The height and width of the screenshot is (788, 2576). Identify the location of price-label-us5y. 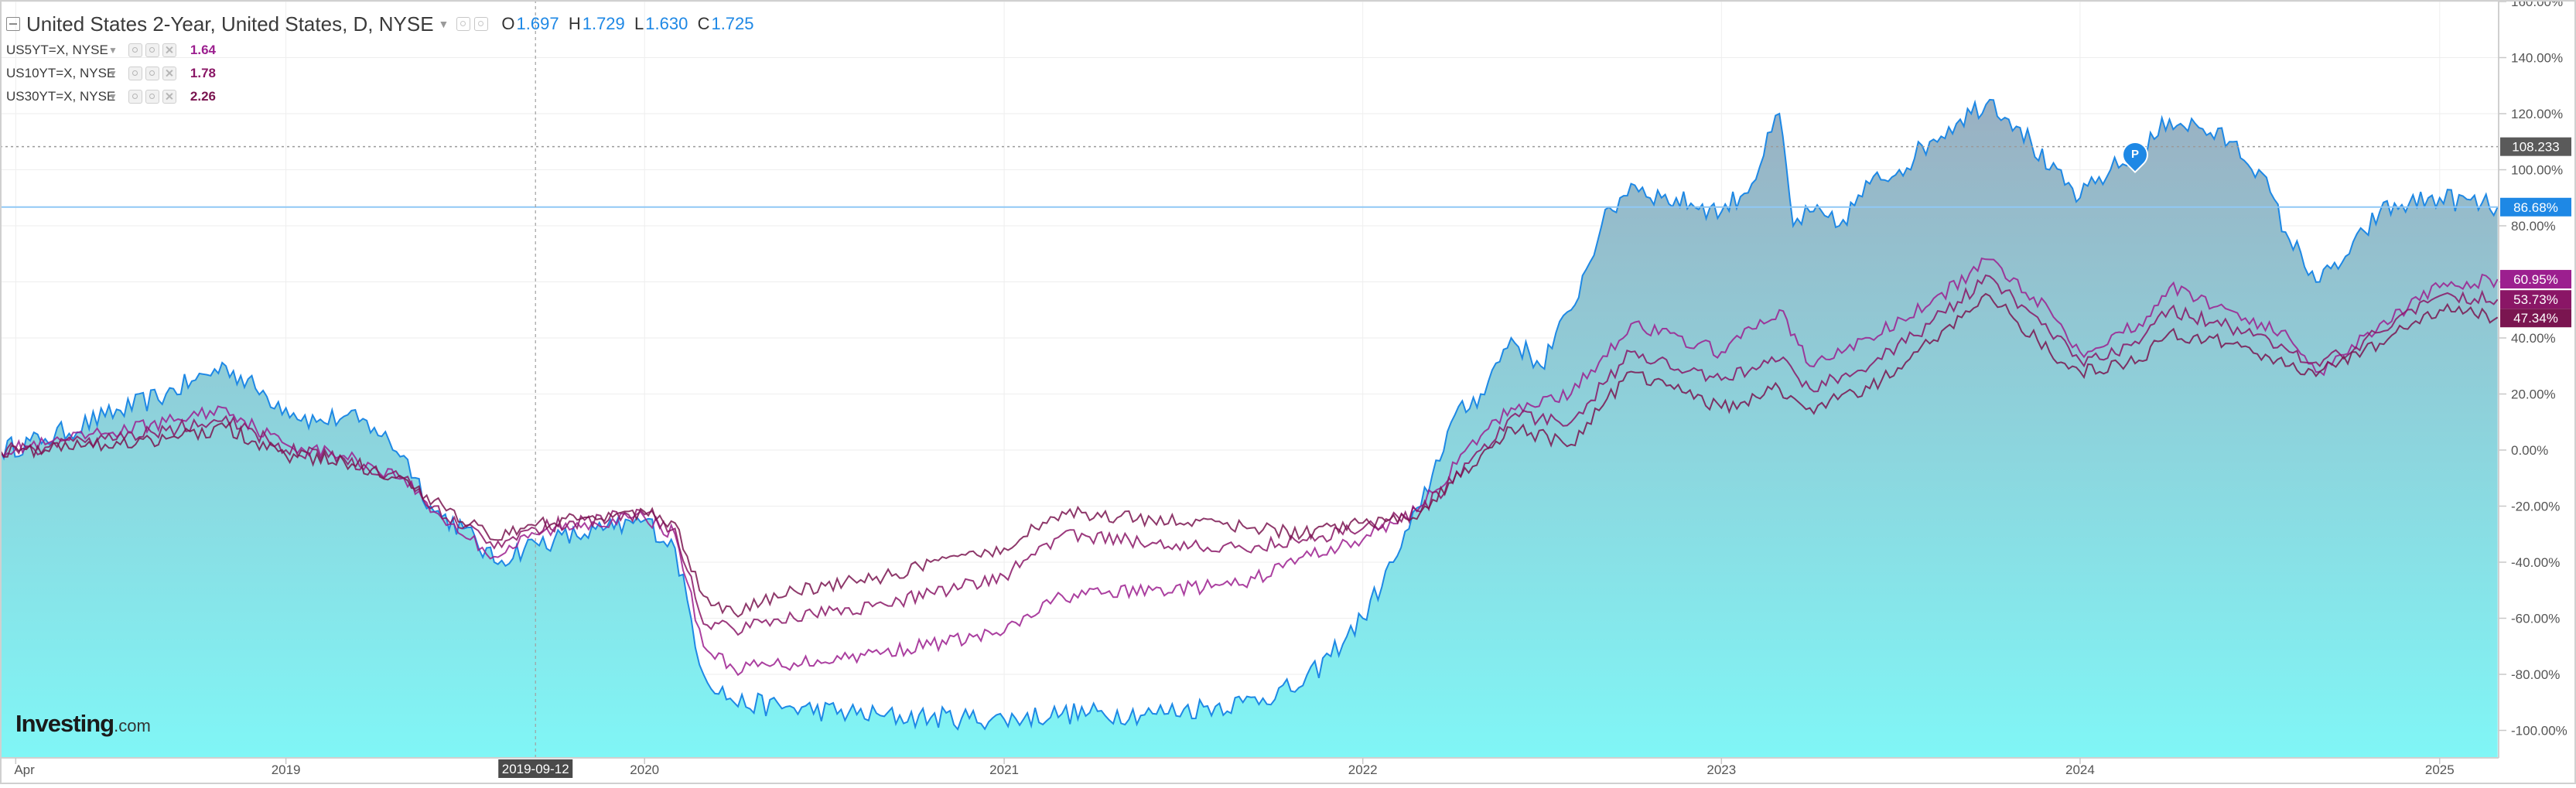
(2535, 279).